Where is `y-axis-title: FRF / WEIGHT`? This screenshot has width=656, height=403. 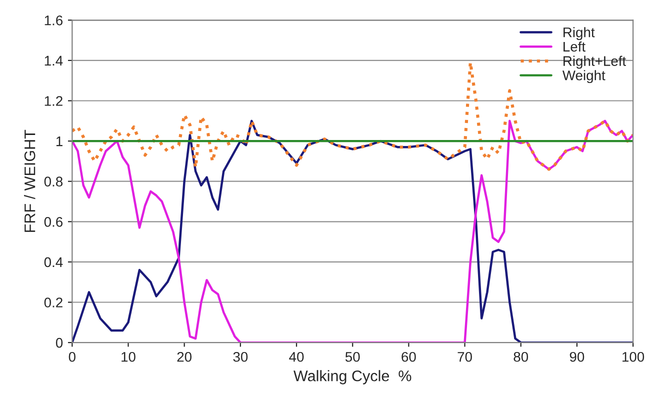
y-axis-title: FRF / WEIGHT is located at coordinates (30, 181).